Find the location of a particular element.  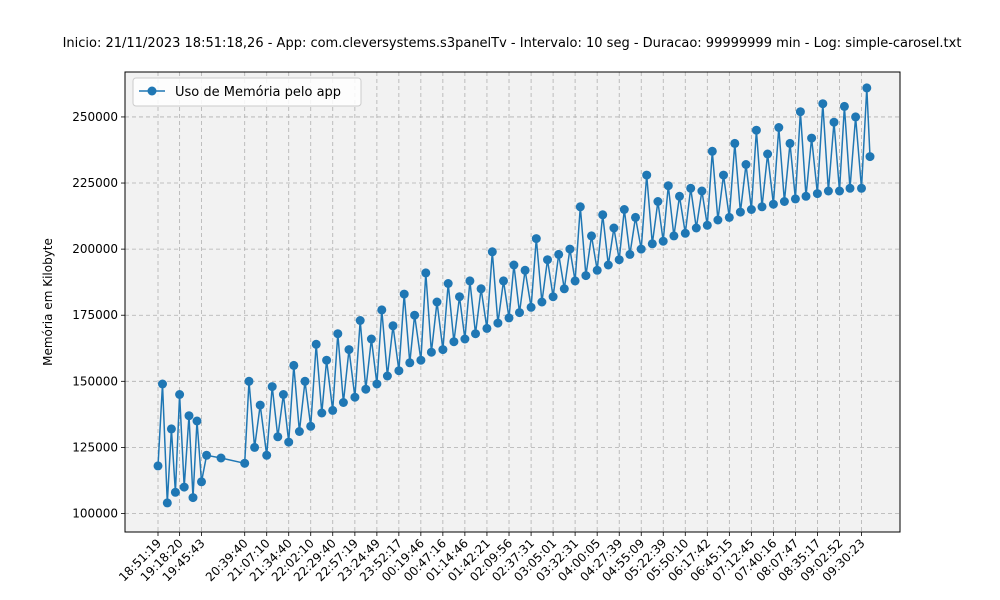

y-tick-label: 250000 is located at coordinates (95, 117).